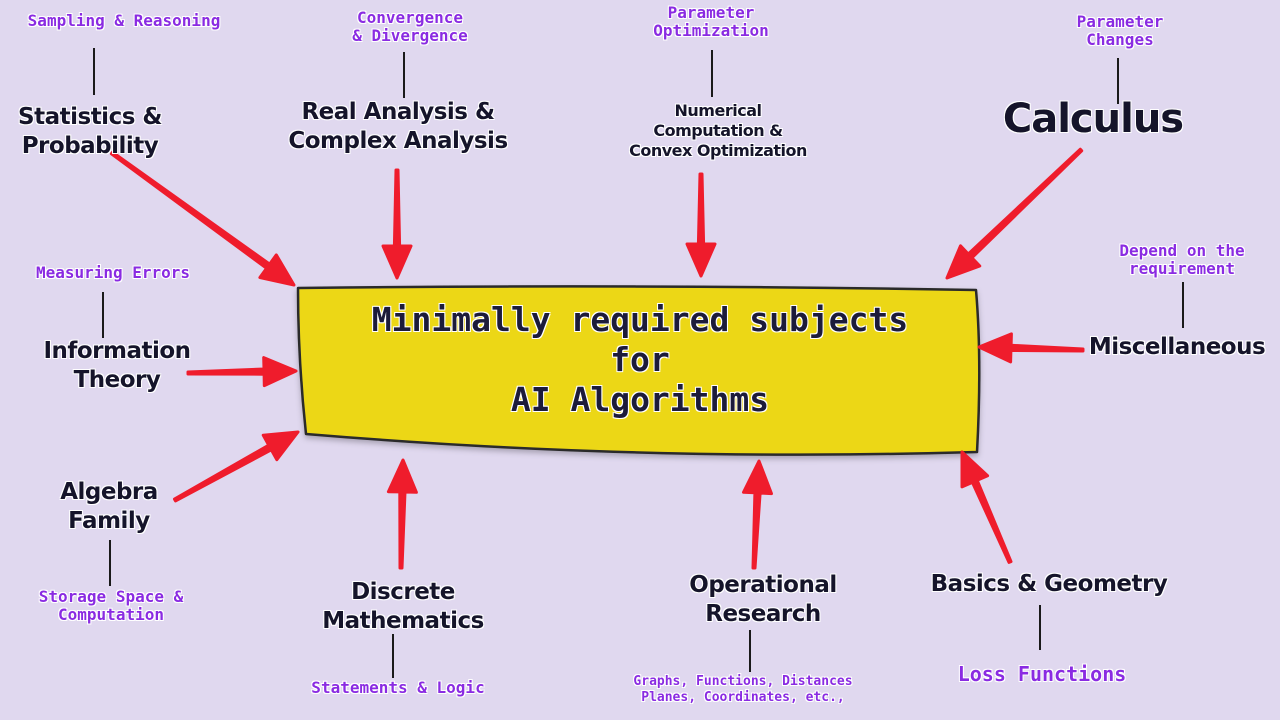 This screenshot has height=720, width=1280. What do you see at coordinates (398, 112) in the screenshot?
I see `subject-line: Real Analysis &` at bounding box center [398, 112].